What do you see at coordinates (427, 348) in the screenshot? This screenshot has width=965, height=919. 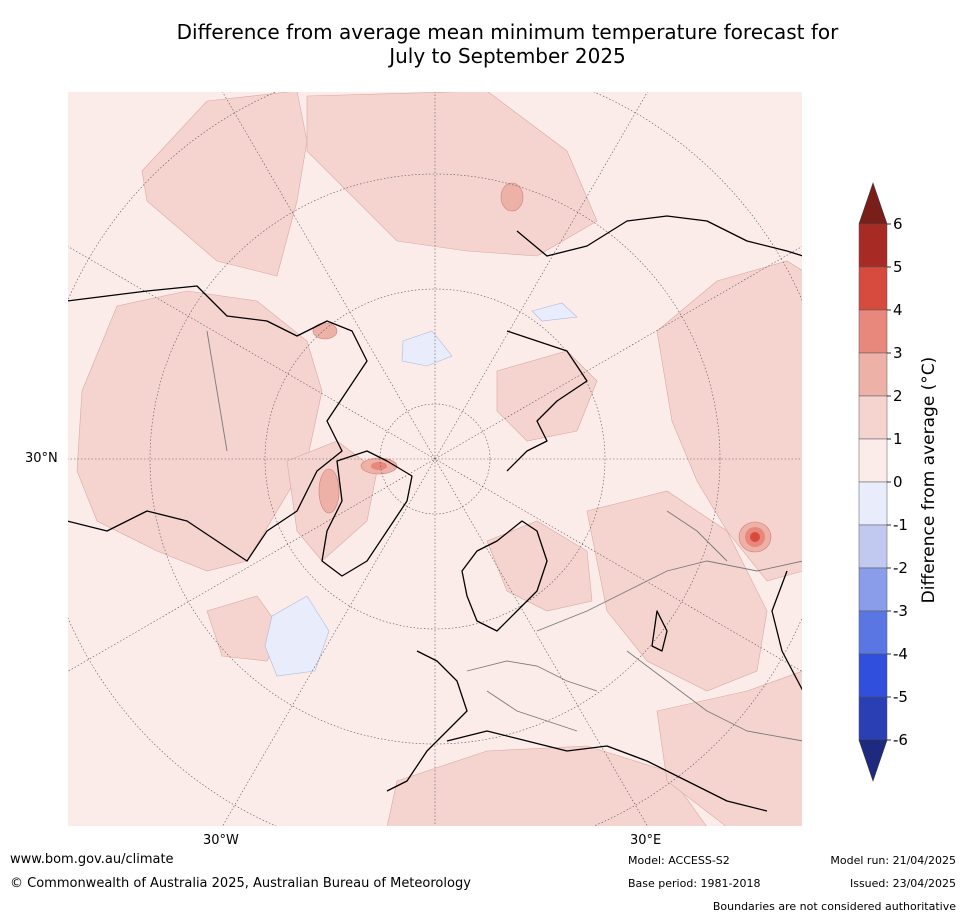 I see `anomaly-negative-arctic` at bounding box center [427, 348].